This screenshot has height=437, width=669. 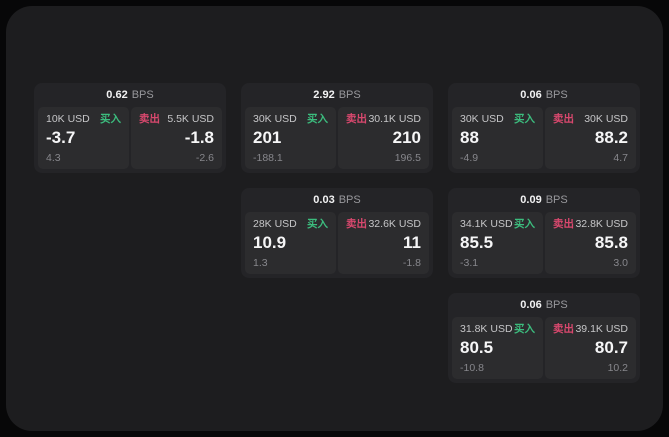 I want to click on buy-panel-top: 28K USD 买入, so click(x=290, y=224).